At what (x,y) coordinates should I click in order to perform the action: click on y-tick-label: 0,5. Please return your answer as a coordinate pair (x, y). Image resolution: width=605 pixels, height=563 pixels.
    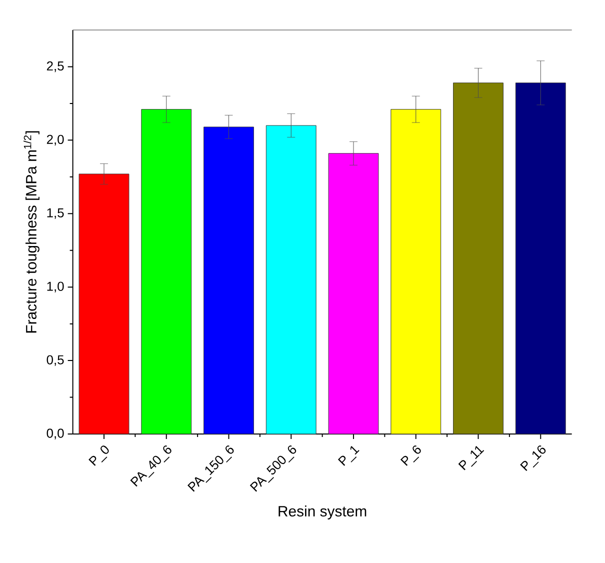
    Looking at the image, I should click on (55, 360).